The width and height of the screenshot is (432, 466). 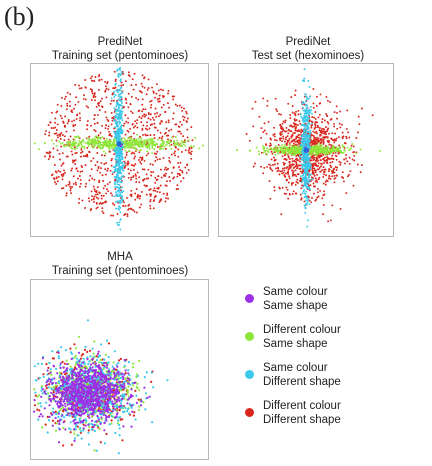 I want to click on plot2-scatter, so click(x=308, y=148).